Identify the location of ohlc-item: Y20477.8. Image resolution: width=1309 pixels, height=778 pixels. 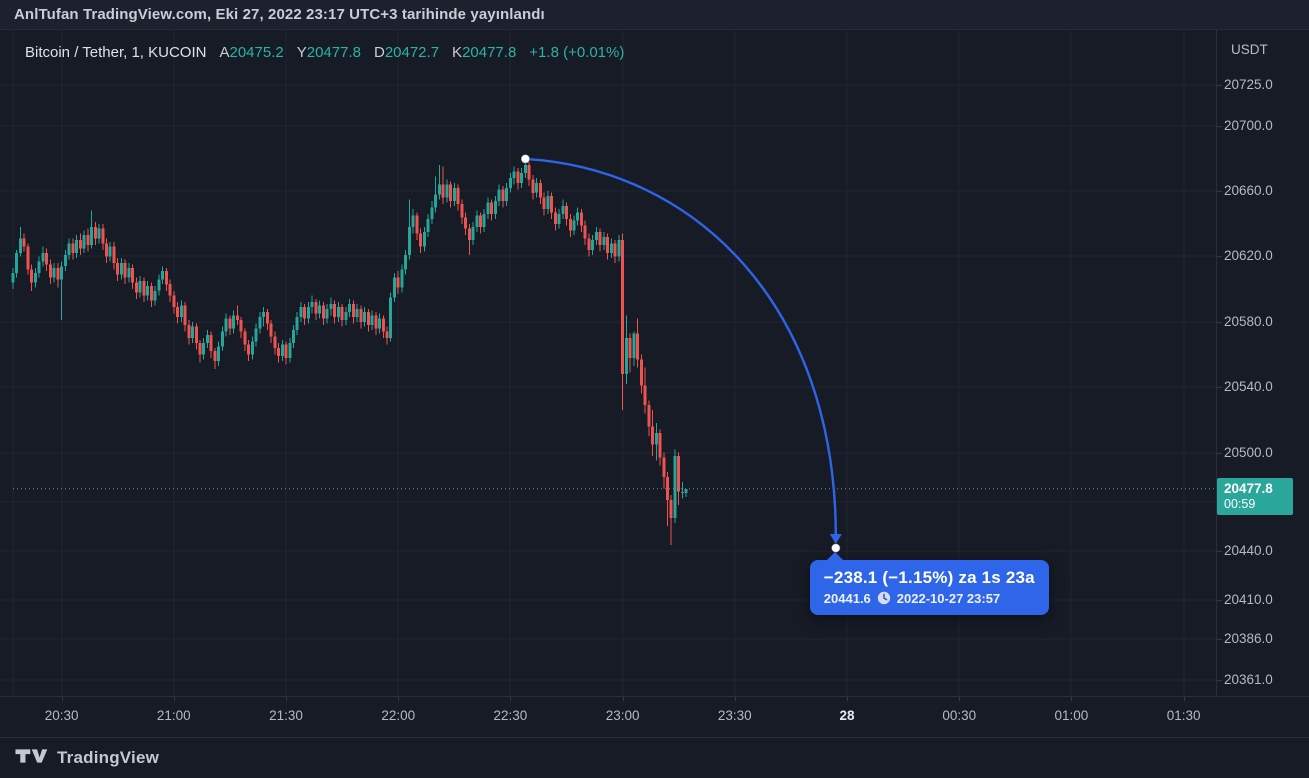
(328, 52).